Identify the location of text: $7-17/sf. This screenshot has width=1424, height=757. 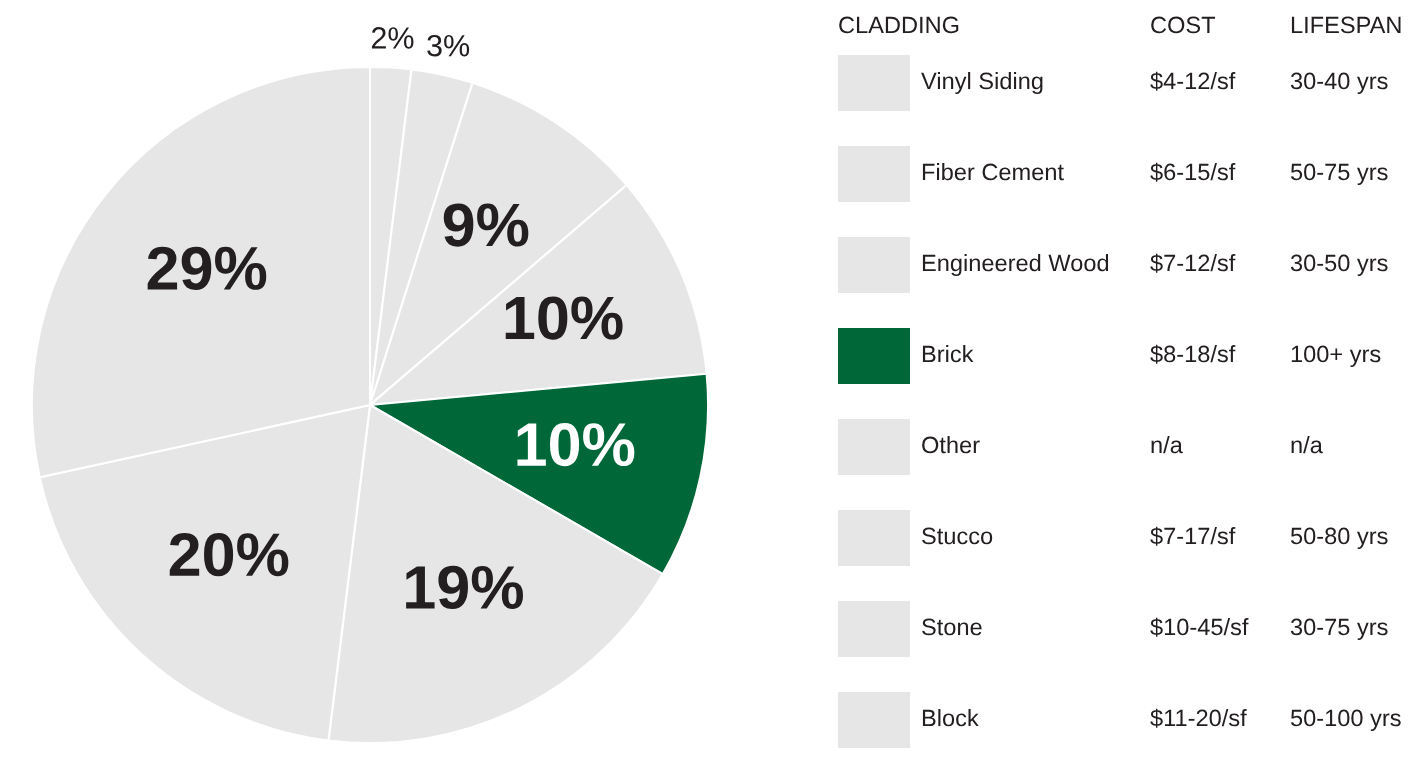
(1193, 536).